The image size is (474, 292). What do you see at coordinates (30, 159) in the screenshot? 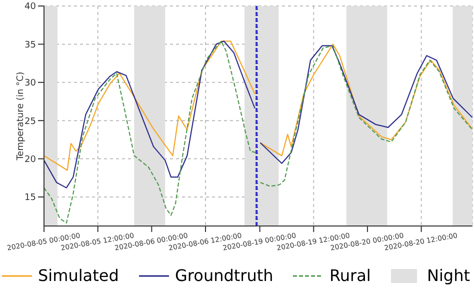
I see `y-tick-label: 20` at bounding box center [30, 159].